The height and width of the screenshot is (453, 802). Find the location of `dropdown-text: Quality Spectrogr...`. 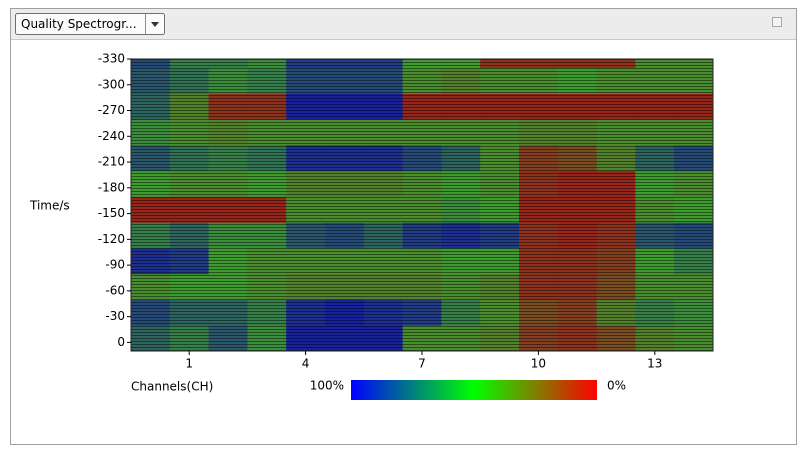

dropdown-text: Quality Spectrogr... is located at coordinates (79, 24).